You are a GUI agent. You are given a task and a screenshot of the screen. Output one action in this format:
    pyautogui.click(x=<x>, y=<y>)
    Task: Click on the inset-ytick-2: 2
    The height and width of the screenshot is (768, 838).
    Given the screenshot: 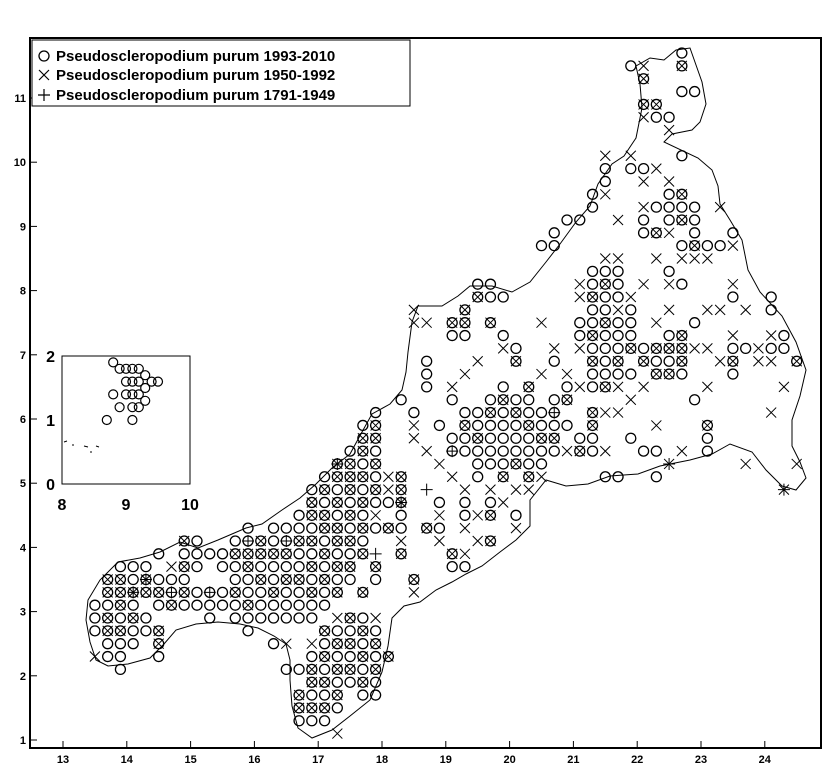 What is the action you would take?
    pyautogui.click(x=50, y=357)
    